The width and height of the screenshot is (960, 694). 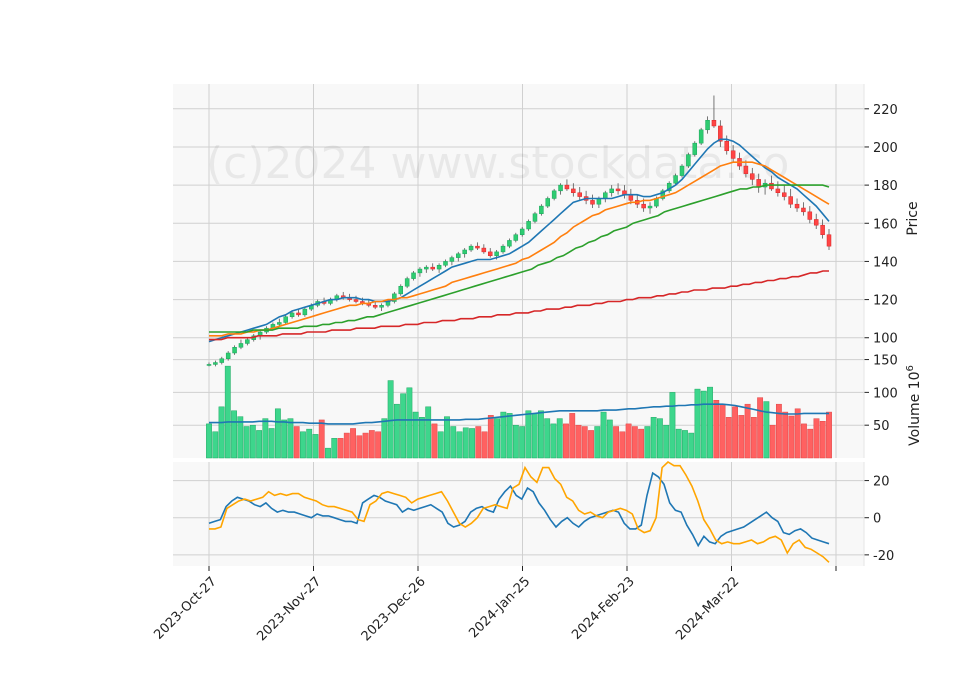 What do you see at coordinates (915, 409) in the screenshot?
I see `volume-label-text: Volume 10` at bounding box center [915, 409].